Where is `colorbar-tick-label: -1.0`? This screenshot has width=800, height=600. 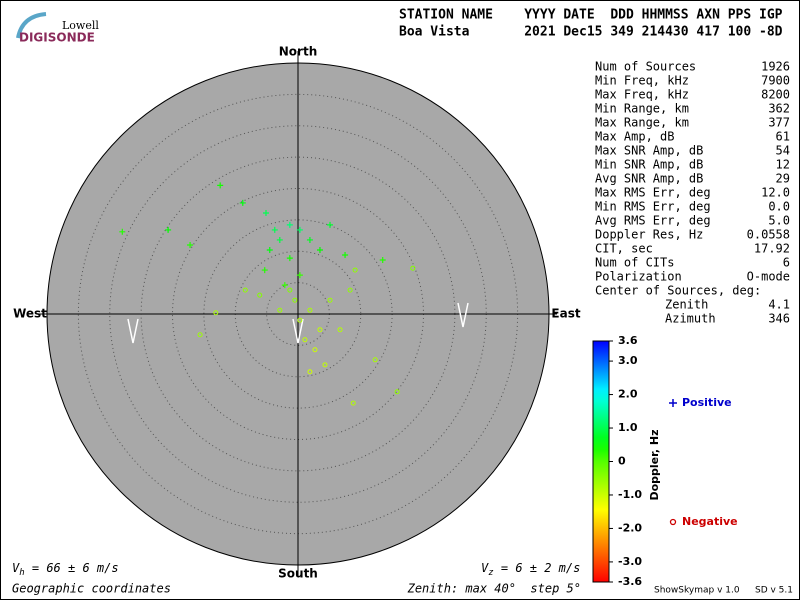 colorbar-tick-label: -1.0 is located at coordinates (630, 494).